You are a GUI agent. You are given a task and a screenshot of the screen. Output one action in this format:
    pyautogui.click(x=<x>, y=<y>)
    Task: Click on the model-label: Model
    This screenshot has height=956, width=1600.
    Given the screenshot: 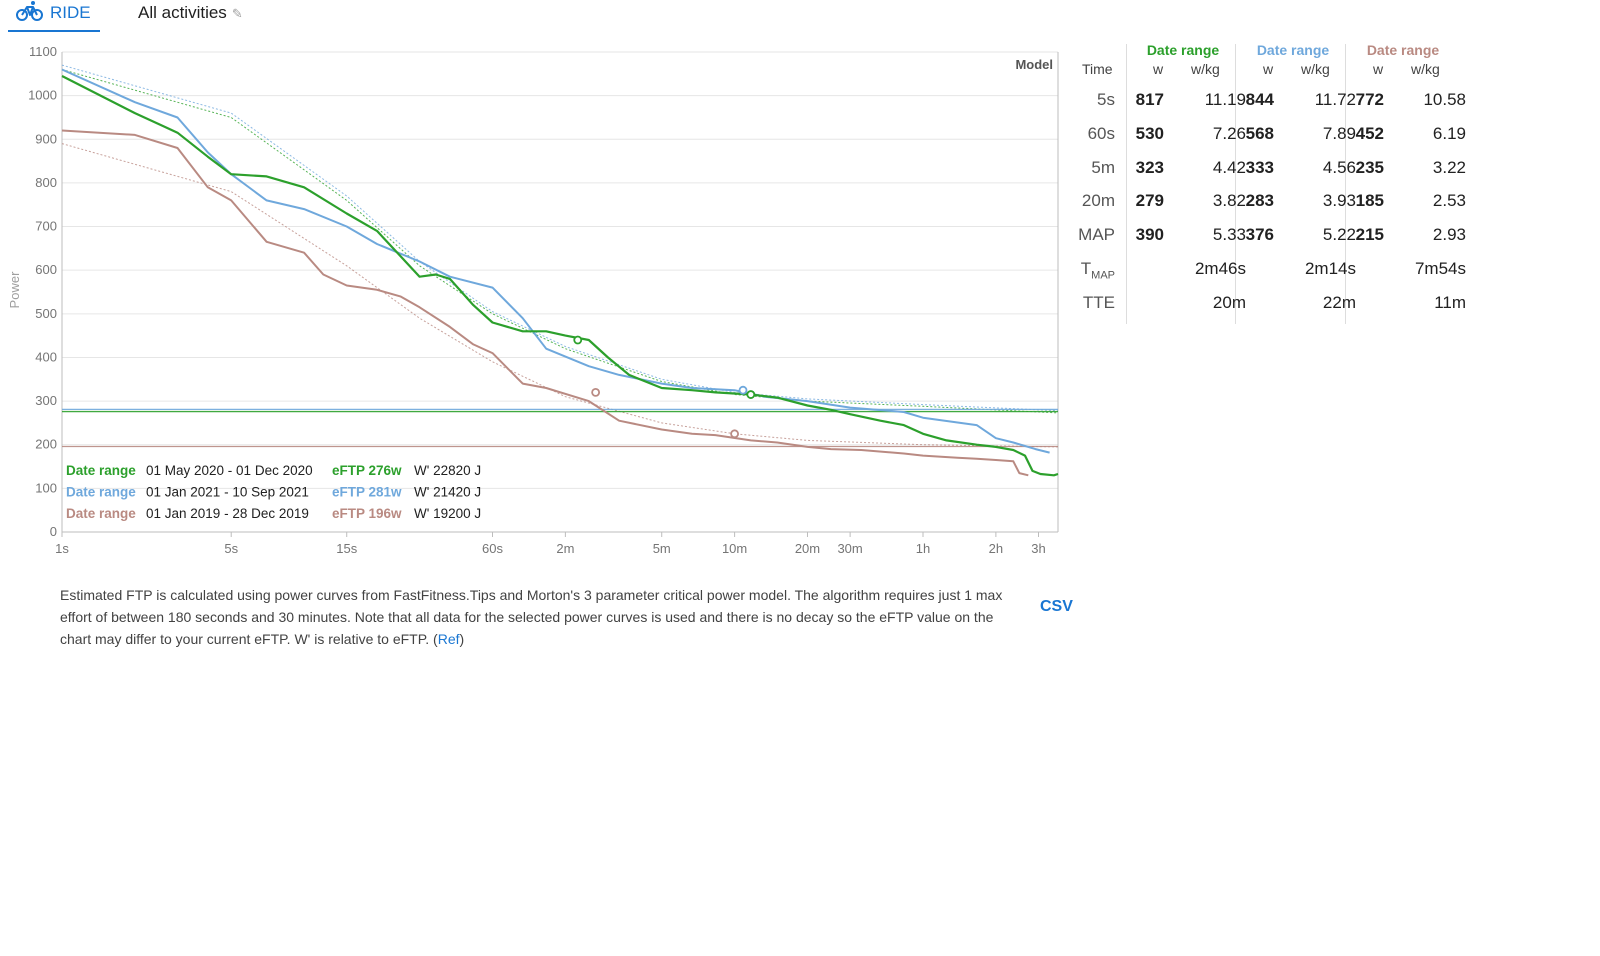 What is the action you would take?
    pyautogui.click(x=1034, y=64)
    